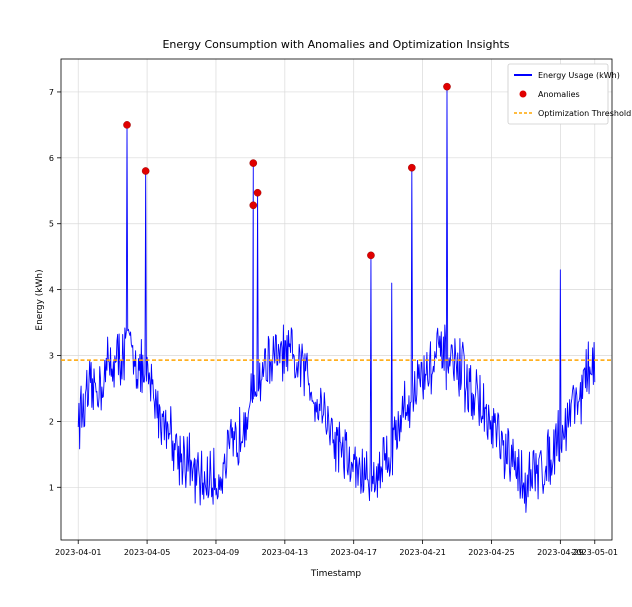 The height and width of the screenshot is (607, 632). Describe the element at coordinates (560, 552) in the screenshot. I see `x-tick-label: 2023-04-29` at that location.